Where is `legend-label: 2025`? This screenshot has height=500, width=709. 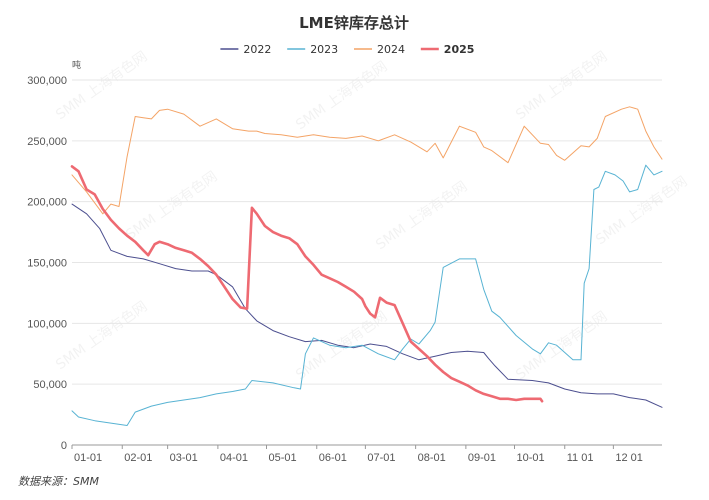 legend-label: 2025 is located at coordinates (459, 49).